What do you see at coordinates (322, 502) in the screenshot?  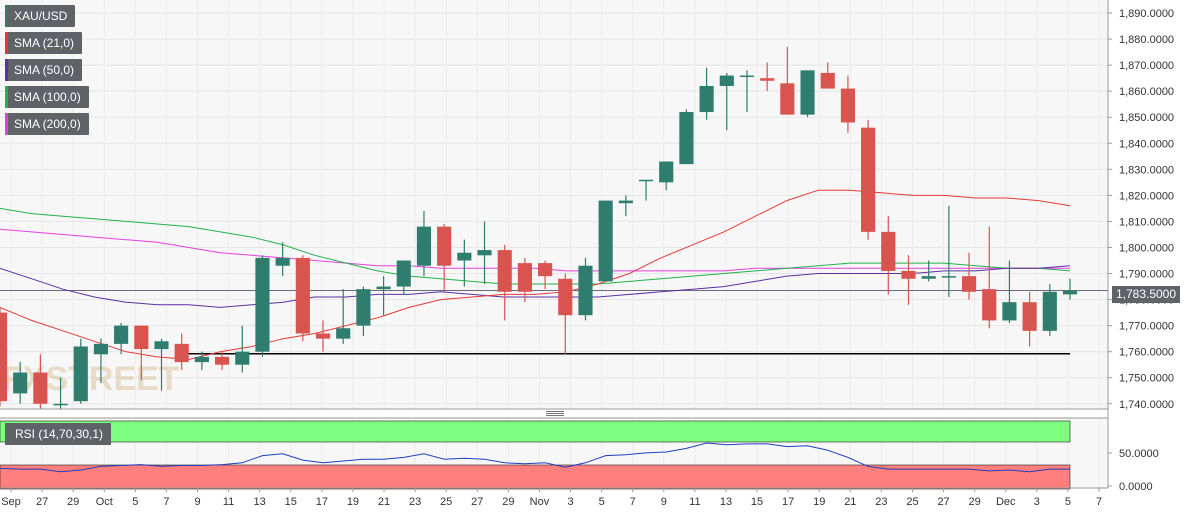 I see `x-tick-label: 17` at bounding box center [322, 502].